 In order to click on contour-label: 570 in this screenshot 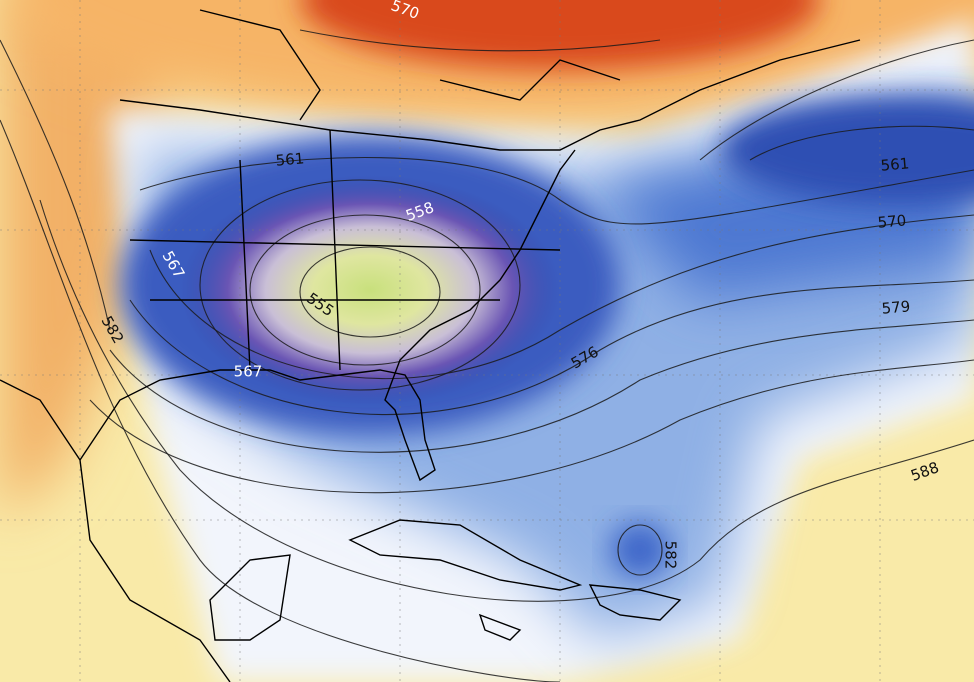, I will do `click(892, 221)`.